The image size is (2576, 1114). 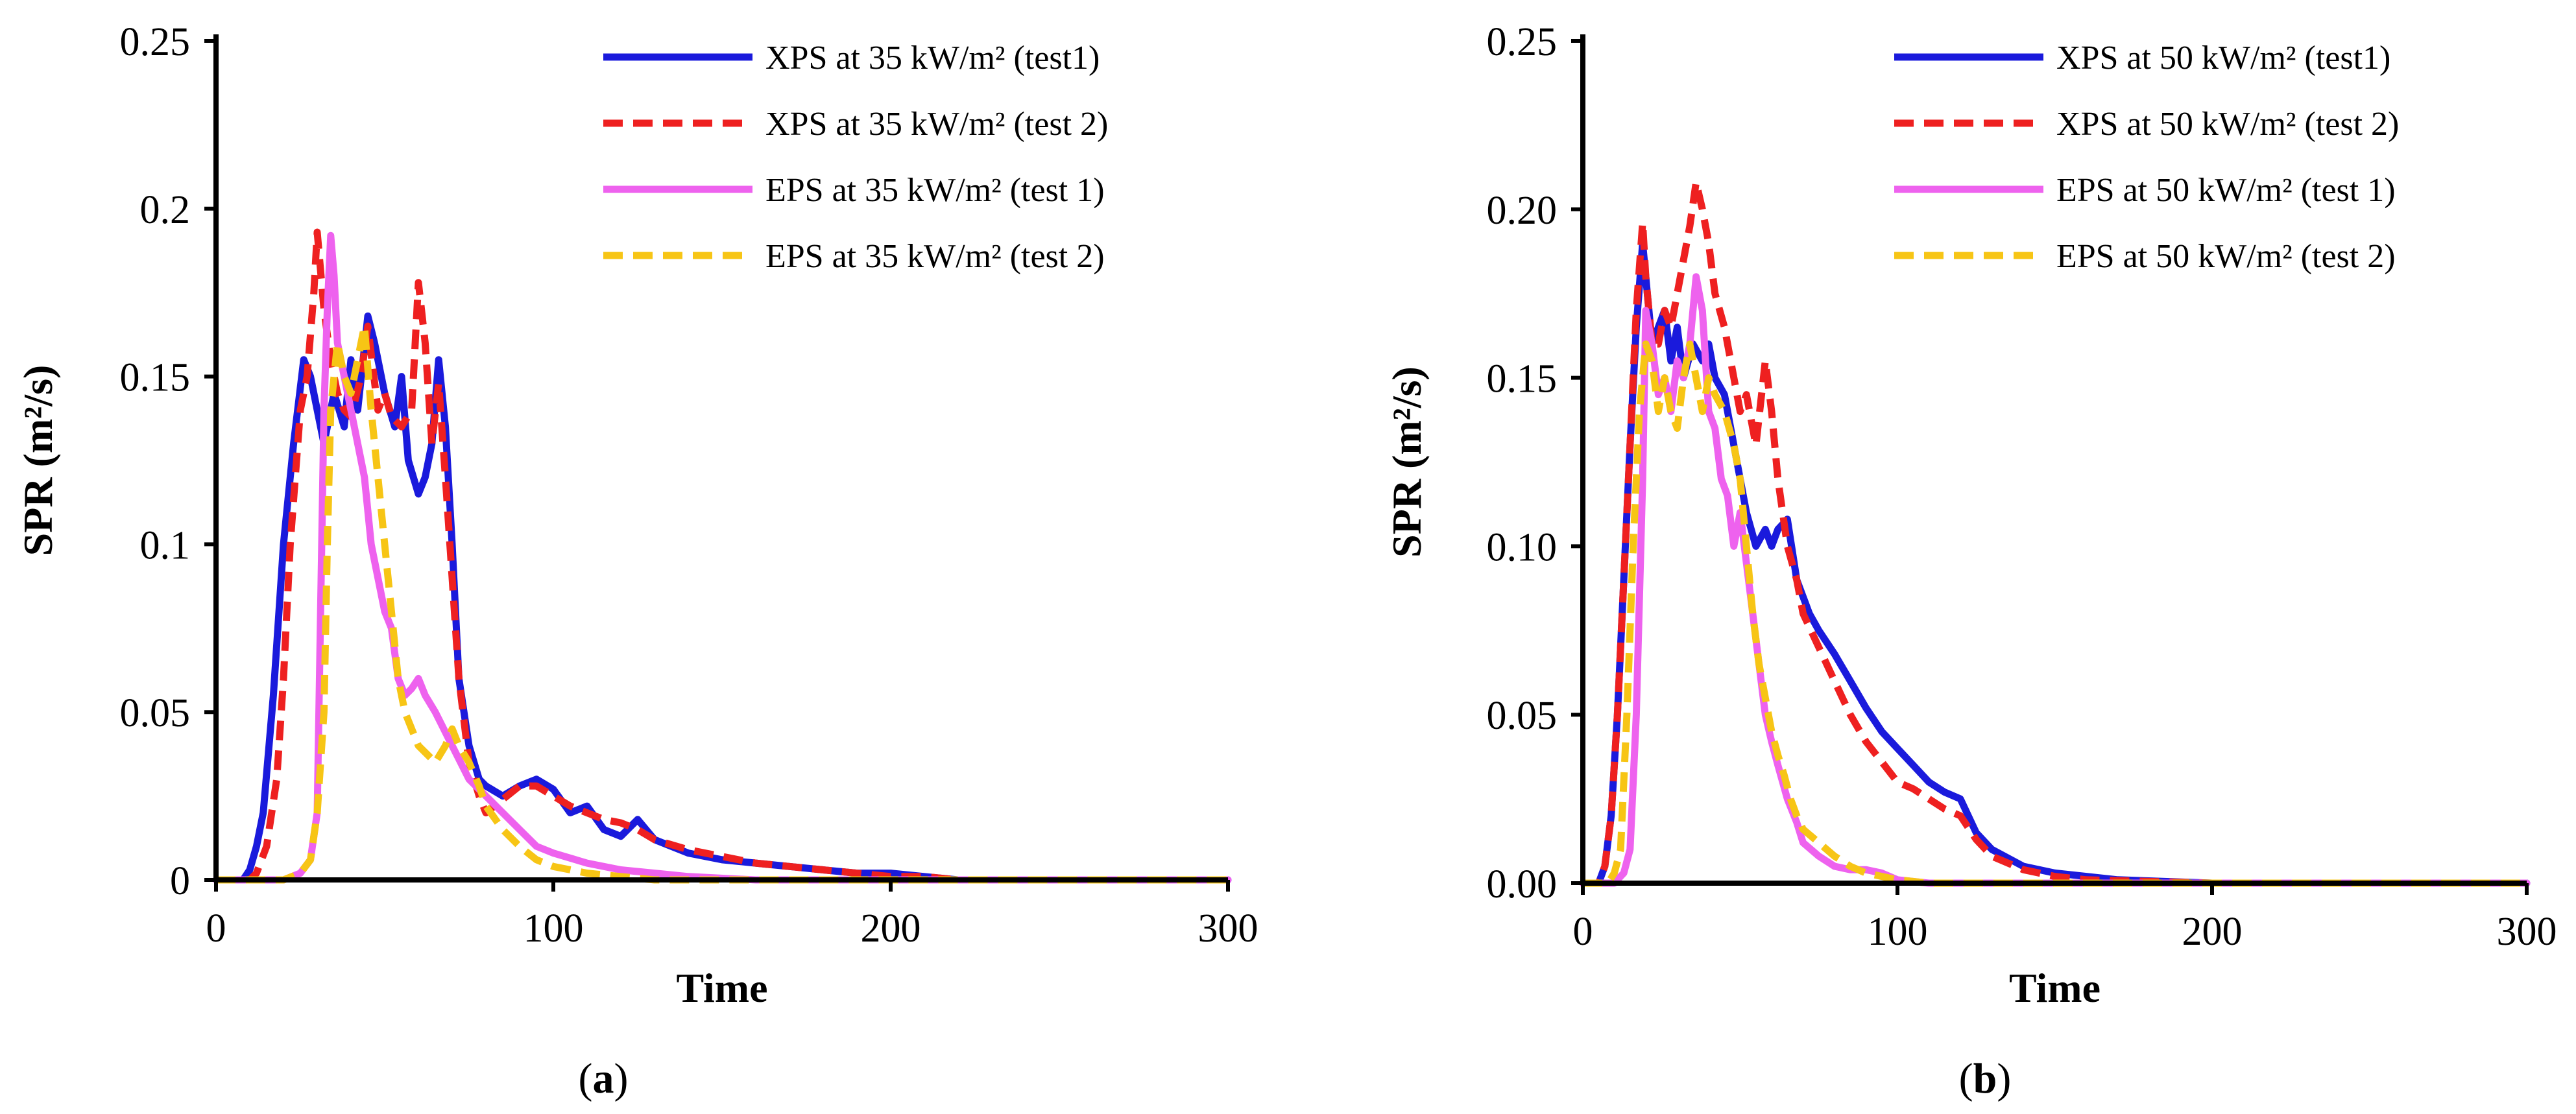 I want to click on y-tick-label-b: 0.25, so click(x=1522, y=42).